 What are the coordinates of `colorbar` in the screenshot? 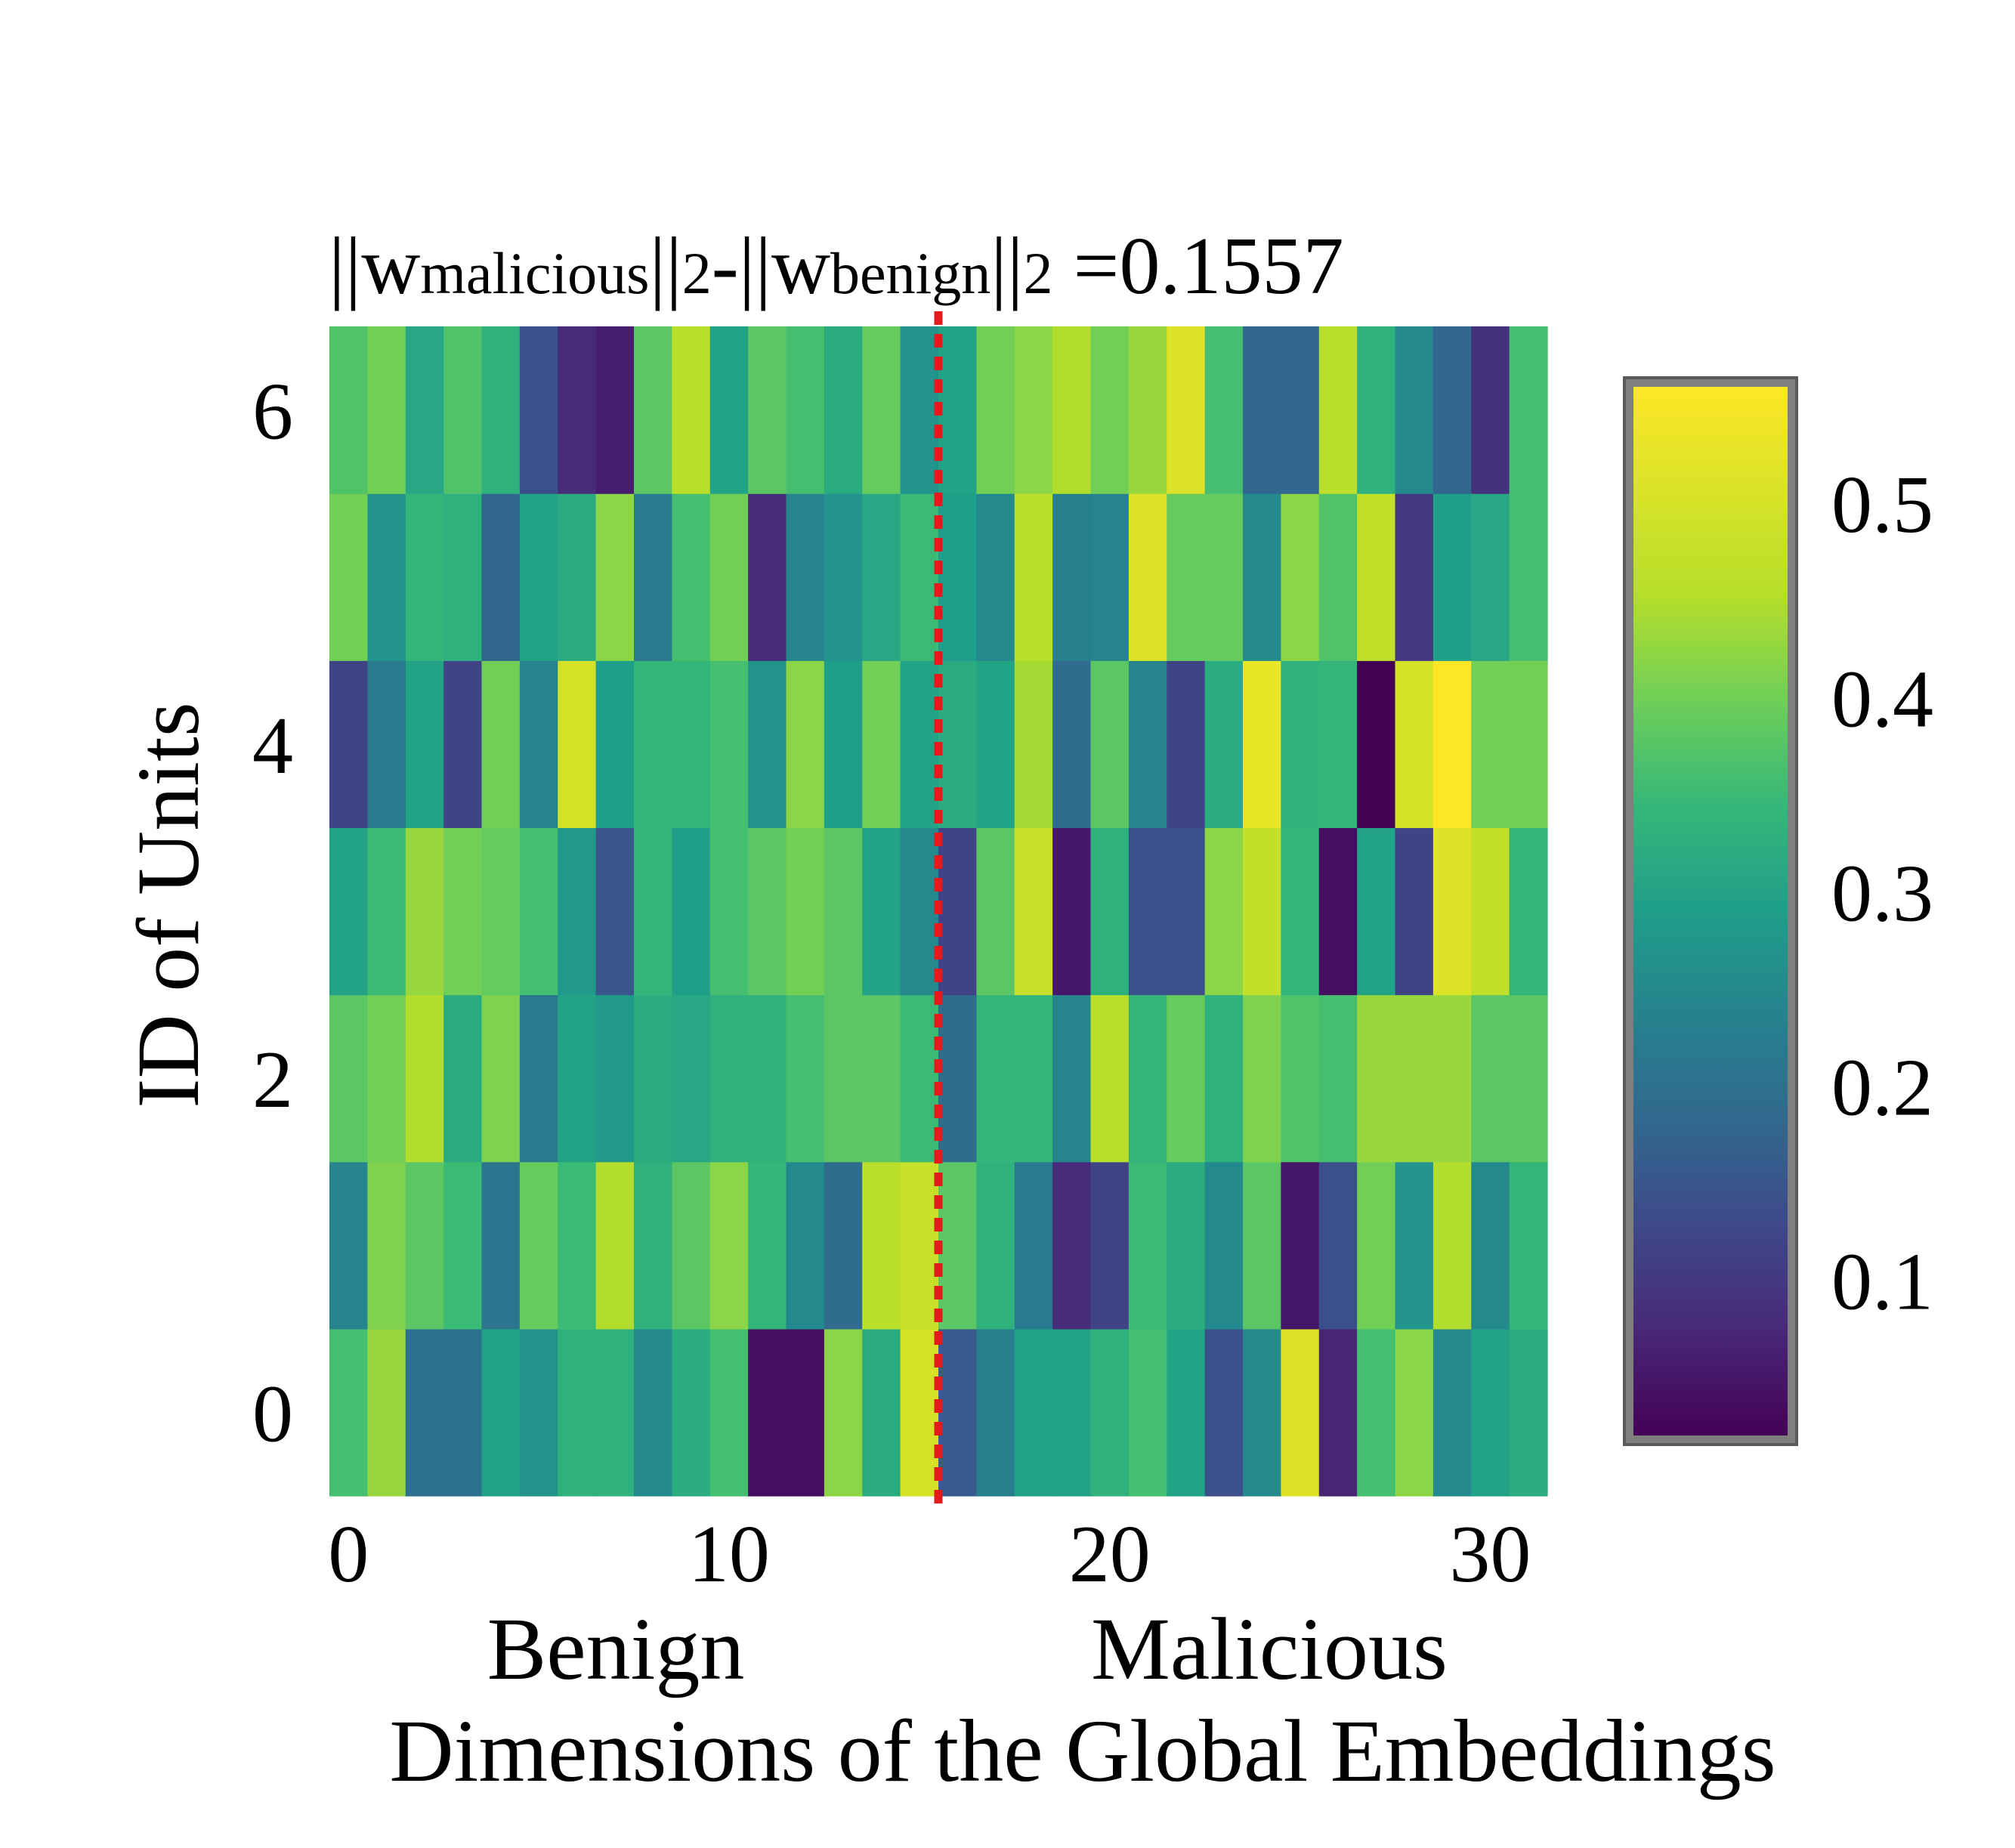 It's located at (1710, 911).